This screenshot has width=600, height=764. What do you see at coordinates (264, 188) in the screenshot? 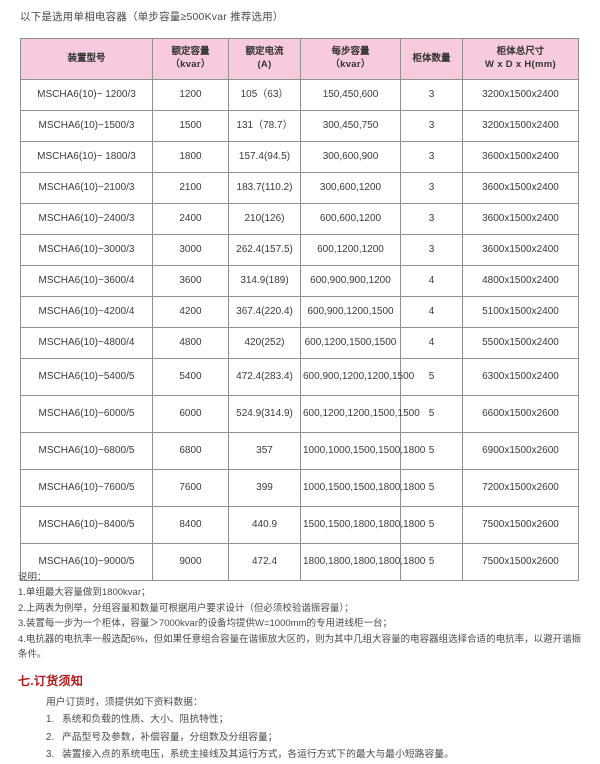
I see `cell-rated-current: 183.7(110.2)` at bounding box center [264, 188].